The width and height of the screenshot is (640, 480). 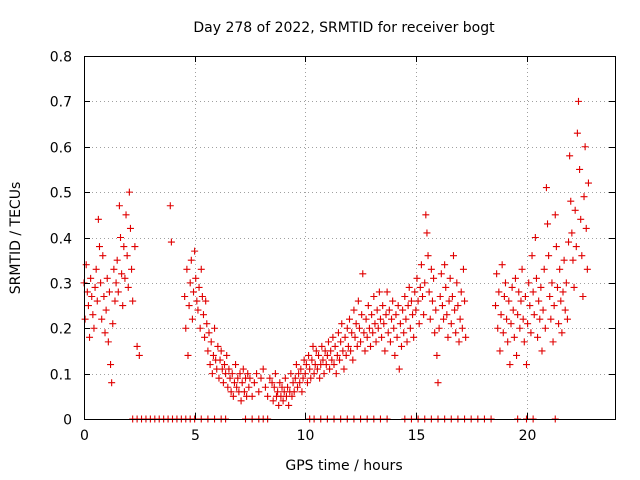 I want to click on y-axis-label: SRMTID / TECUs, so click(x=16, y=238).